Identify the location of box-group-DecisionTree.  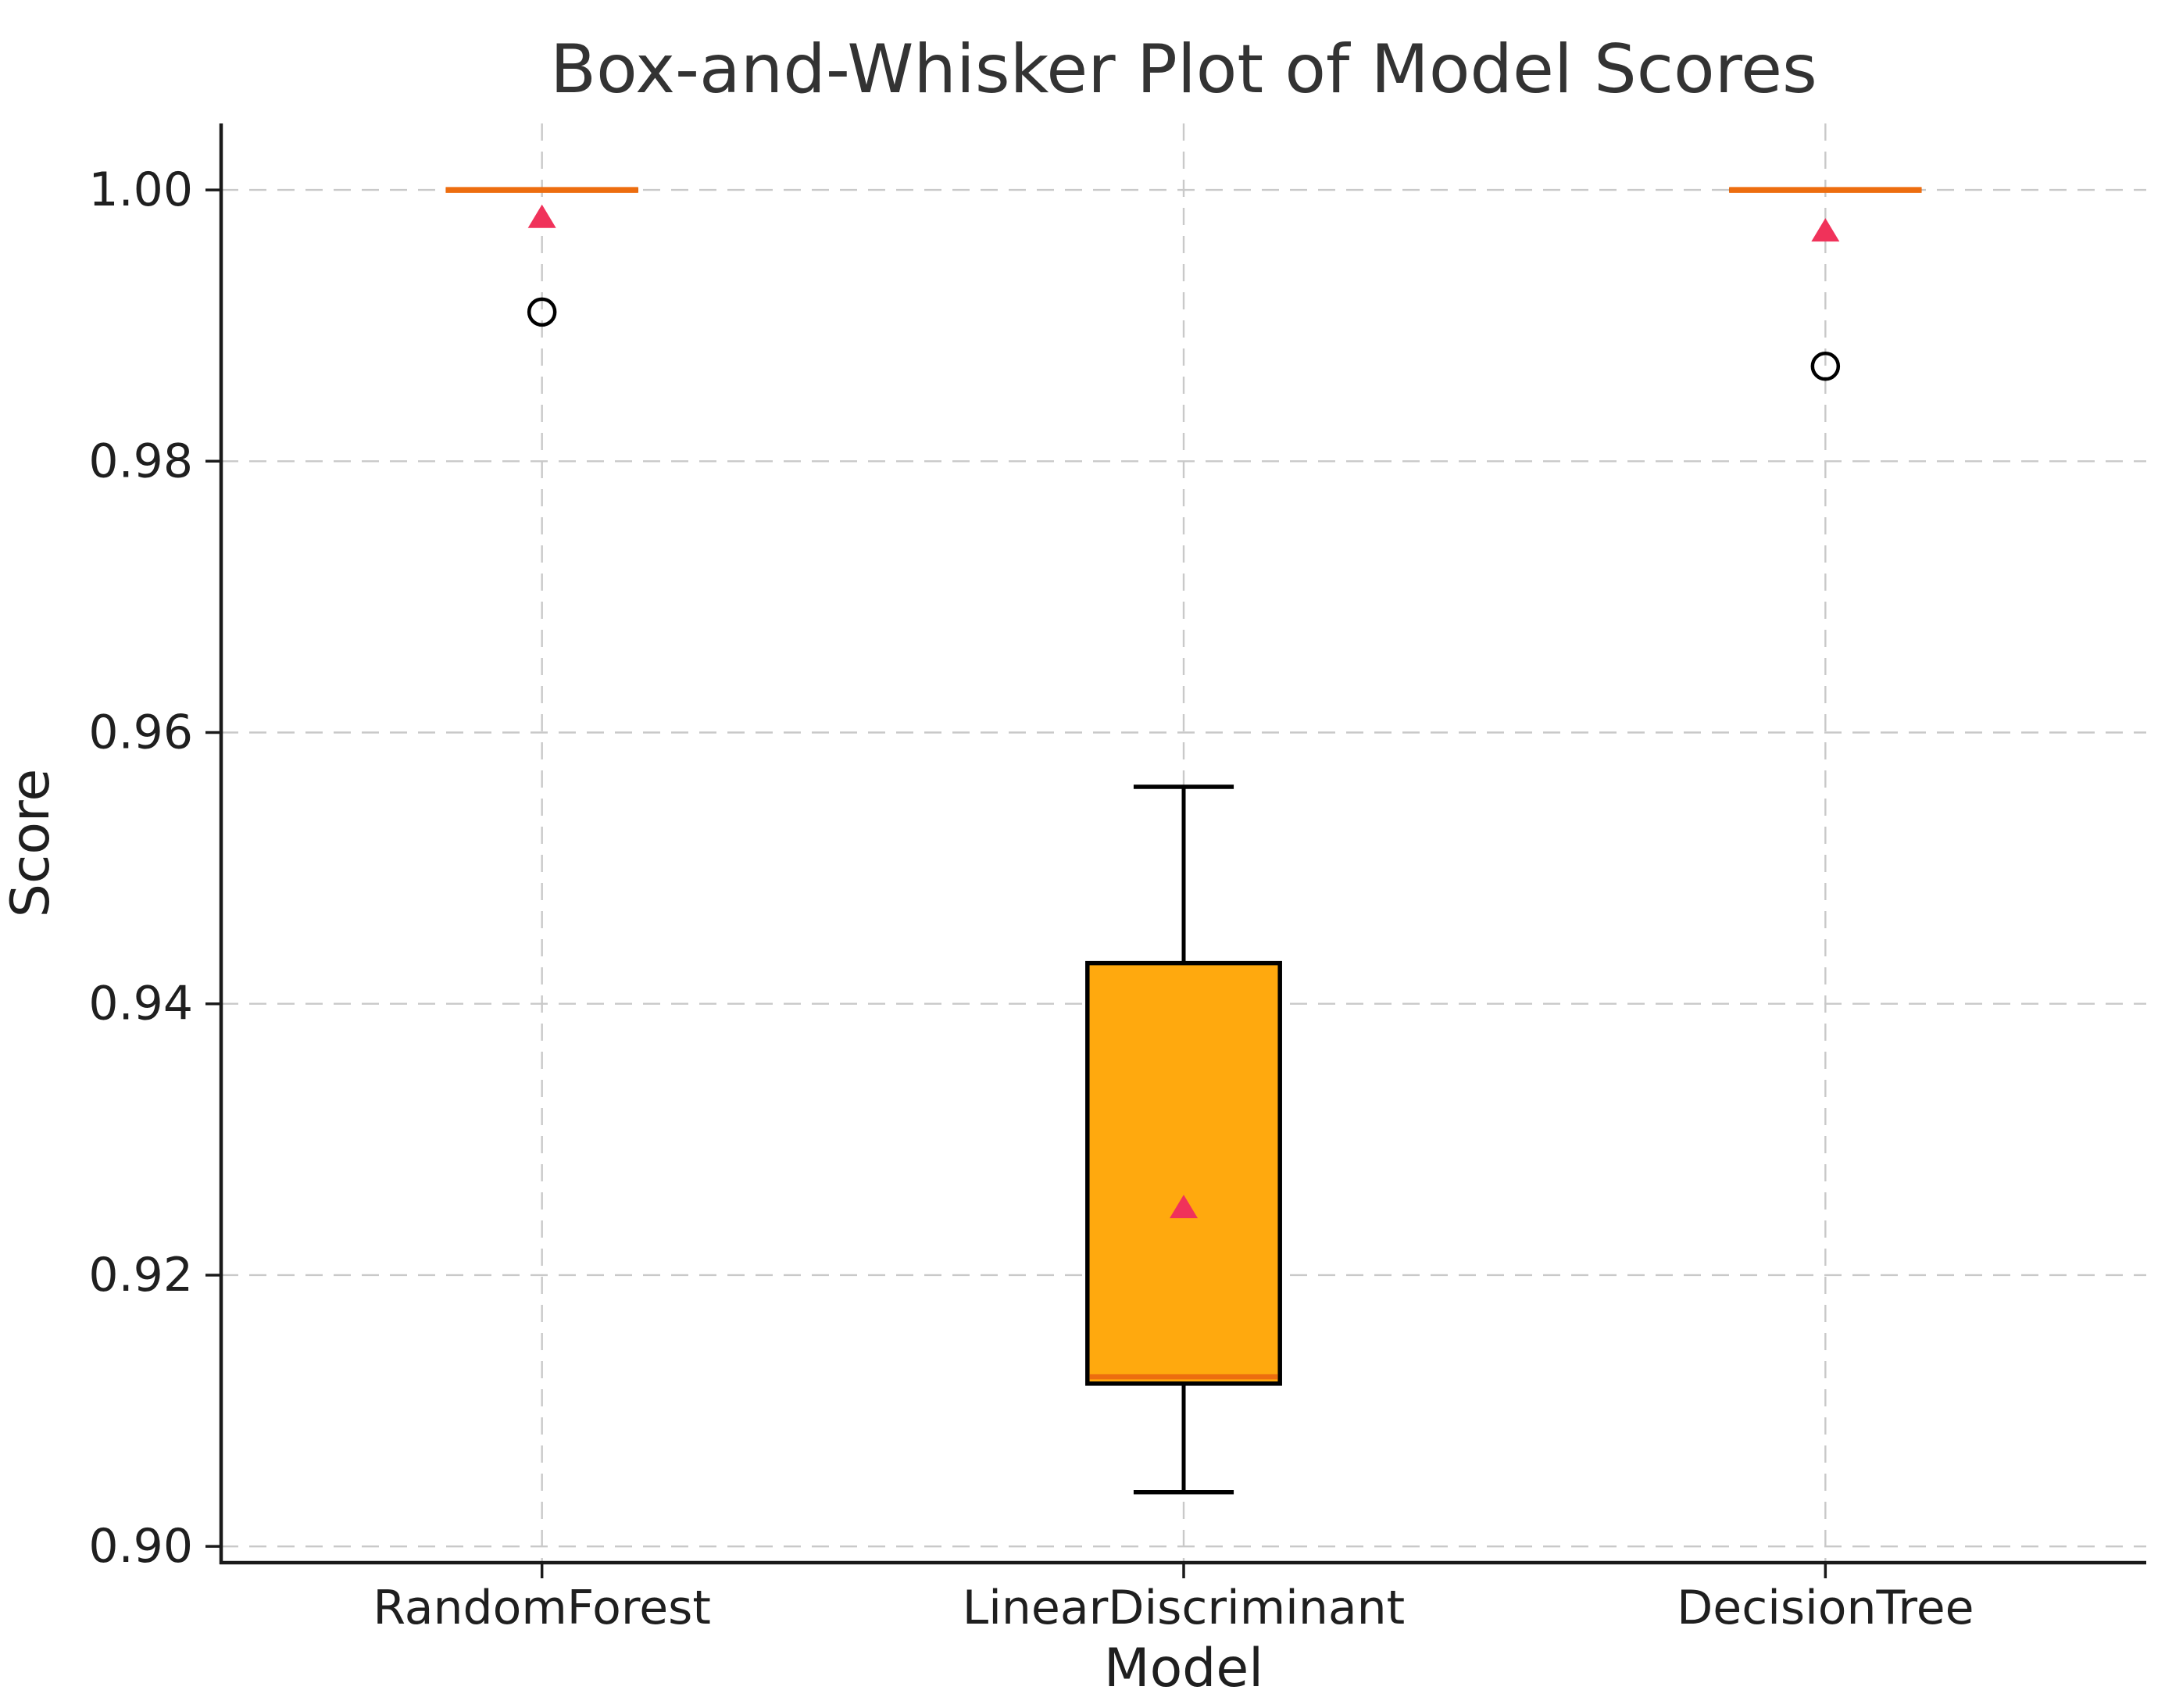
(1826, 284).